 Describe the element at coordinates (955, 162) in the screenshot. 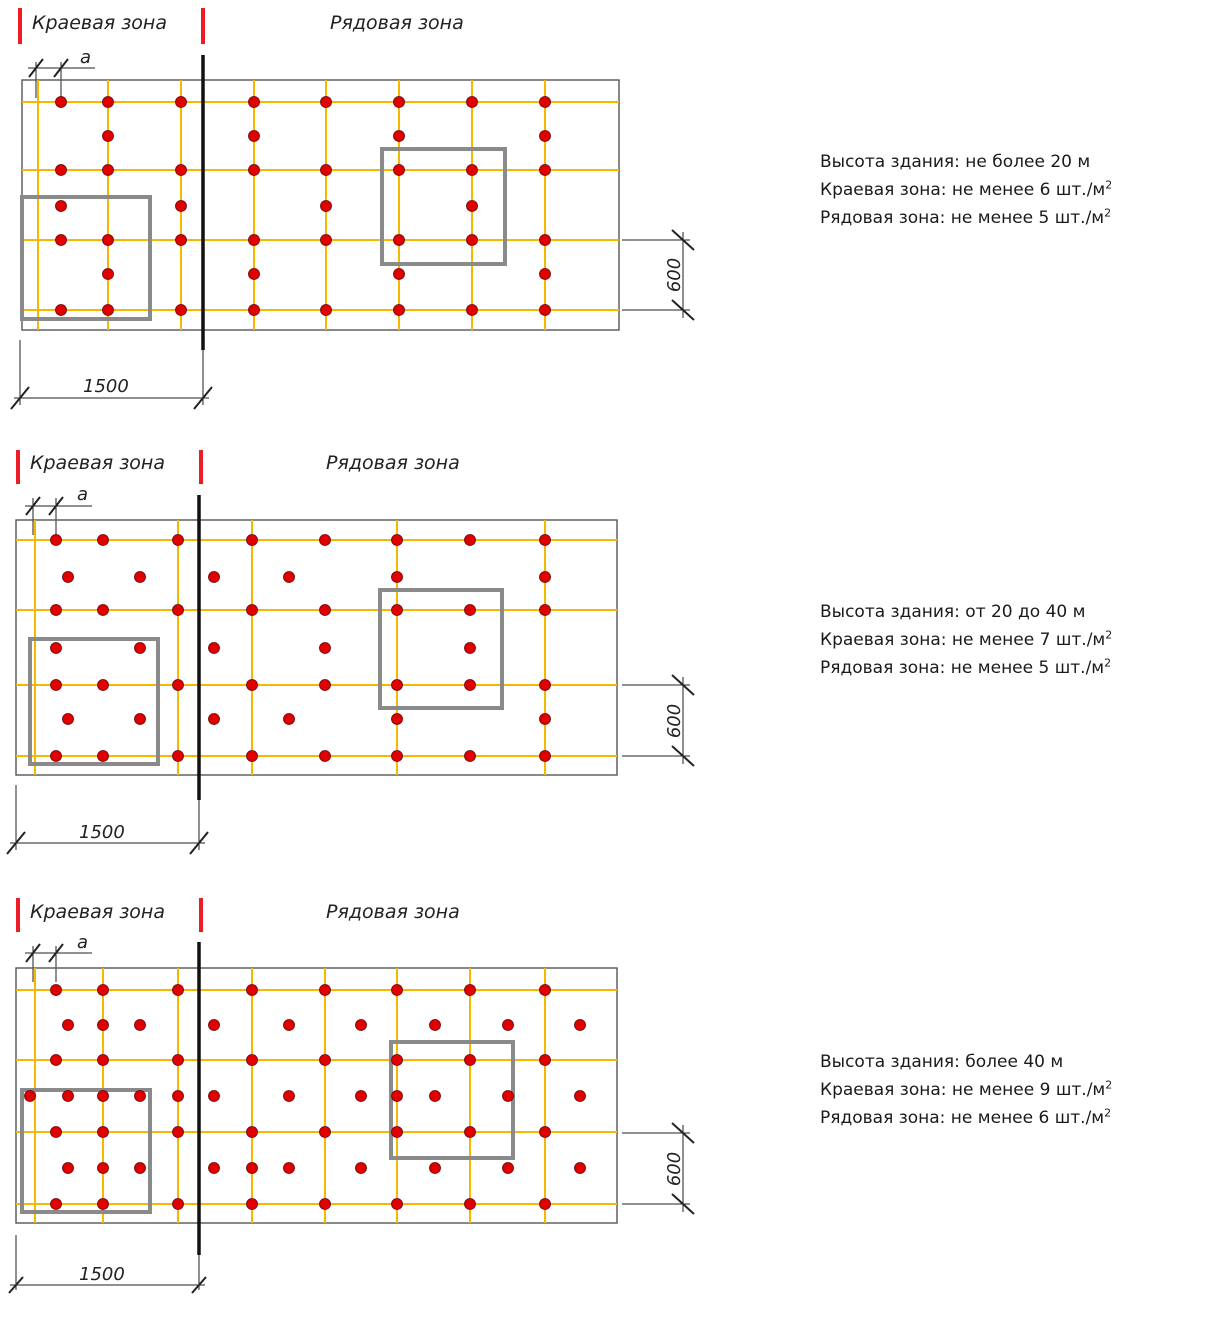

I see `legend-height: Высота здания: не более 20 м` at that location.